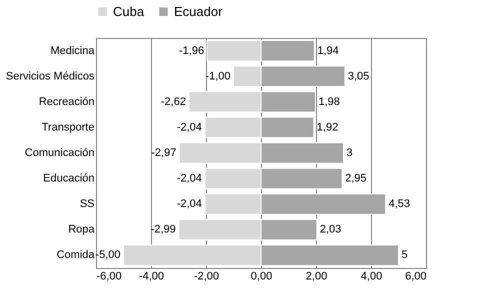 The width and height of the screenshot is (480, 294). Describe the element at coordinates (191, 50) in the screenshot. I see `data-label: -1,96` at that location.